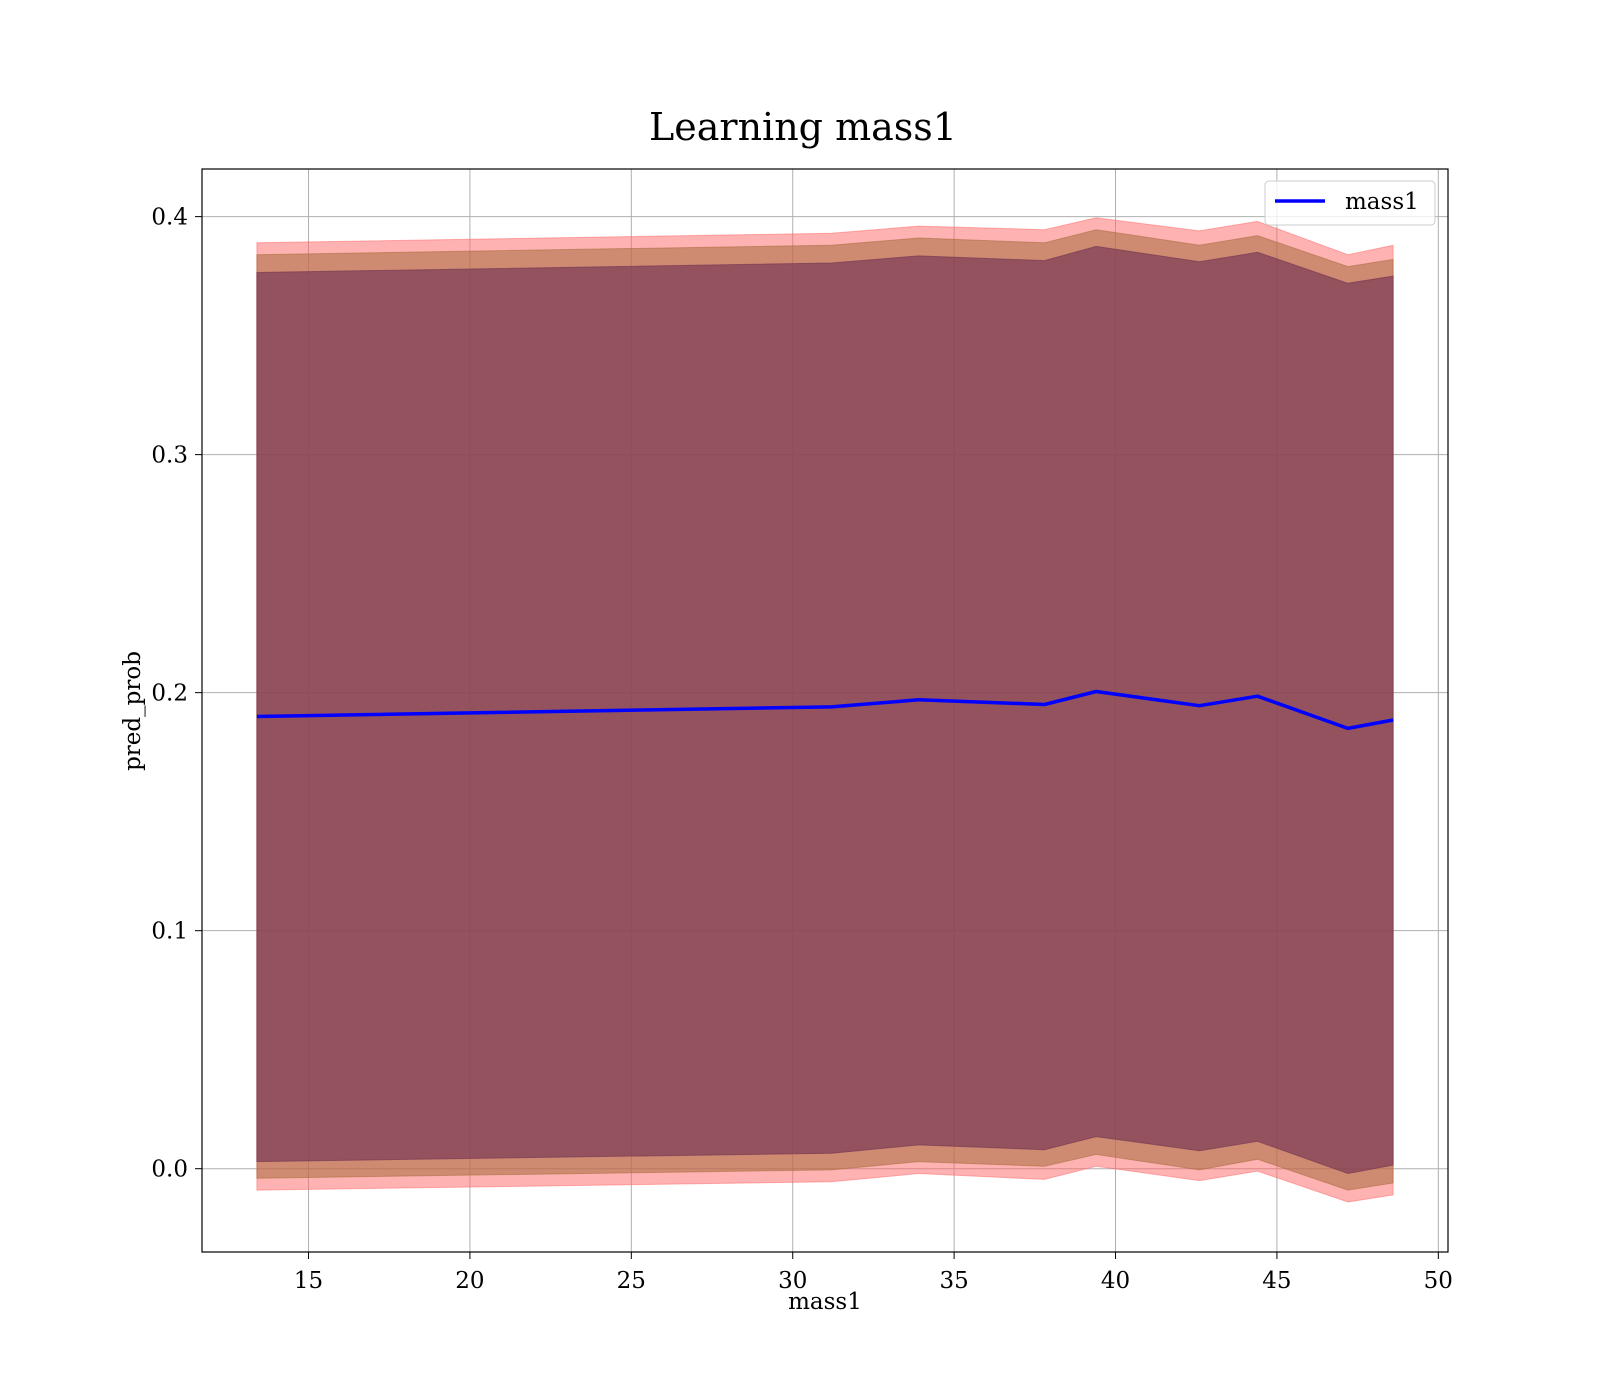 Image resolution: width=1600 pixels, height=1400 pixels. I want to click on y-tick-label: 0.1, so click(169, 932).